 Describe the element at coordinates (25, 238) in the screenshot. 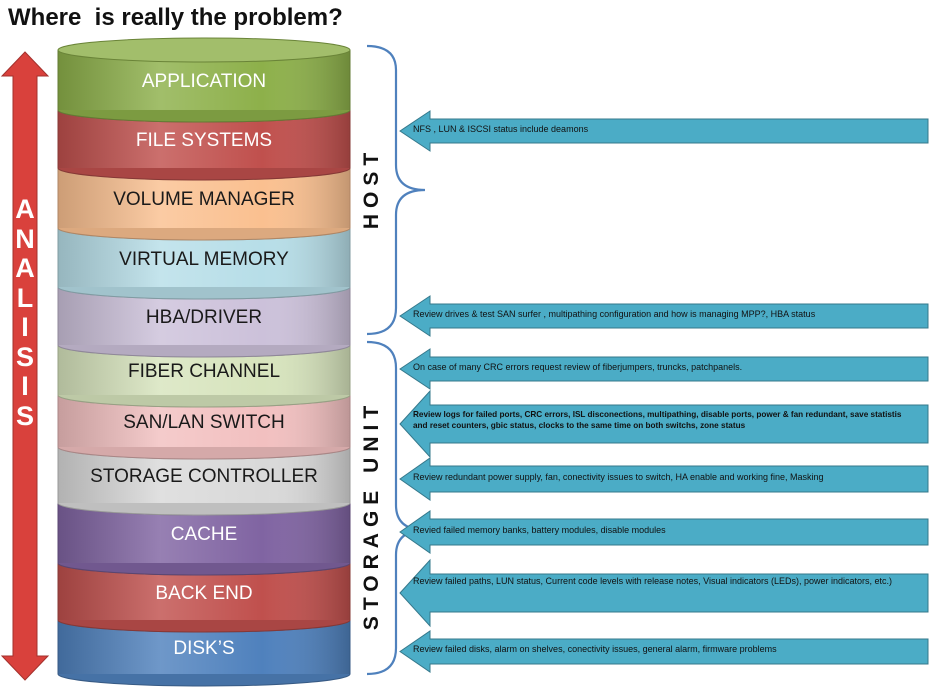

I see `analisis-letter: N` at that location.